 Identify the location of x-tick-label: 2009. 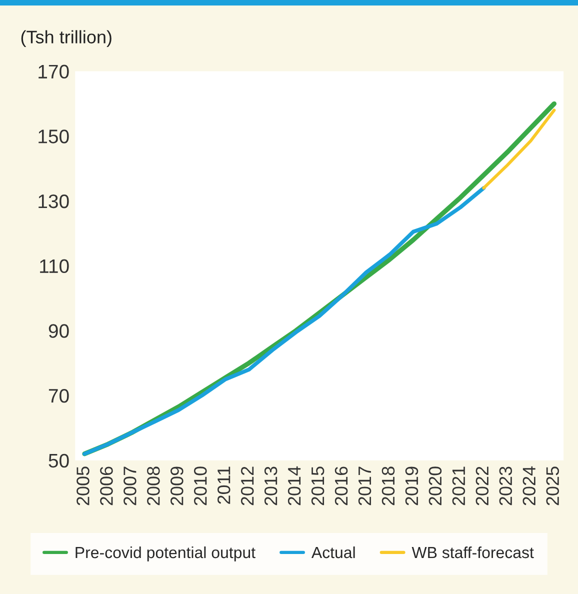
(177, 486).